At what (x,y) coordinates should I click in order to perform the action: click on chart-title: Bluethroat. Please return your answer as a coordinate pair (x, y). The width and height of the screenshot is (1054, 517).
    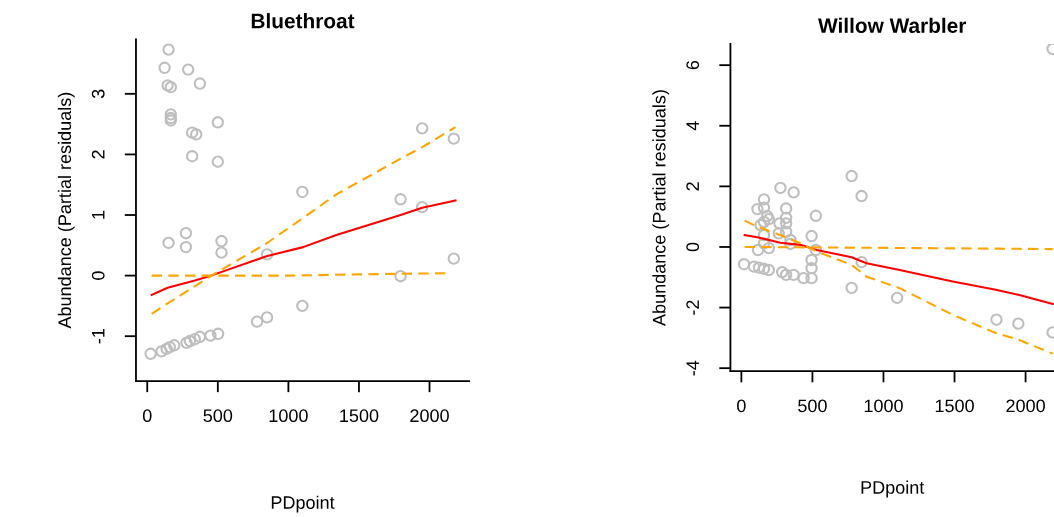
    Looking at the image, I should click on (303, 21).